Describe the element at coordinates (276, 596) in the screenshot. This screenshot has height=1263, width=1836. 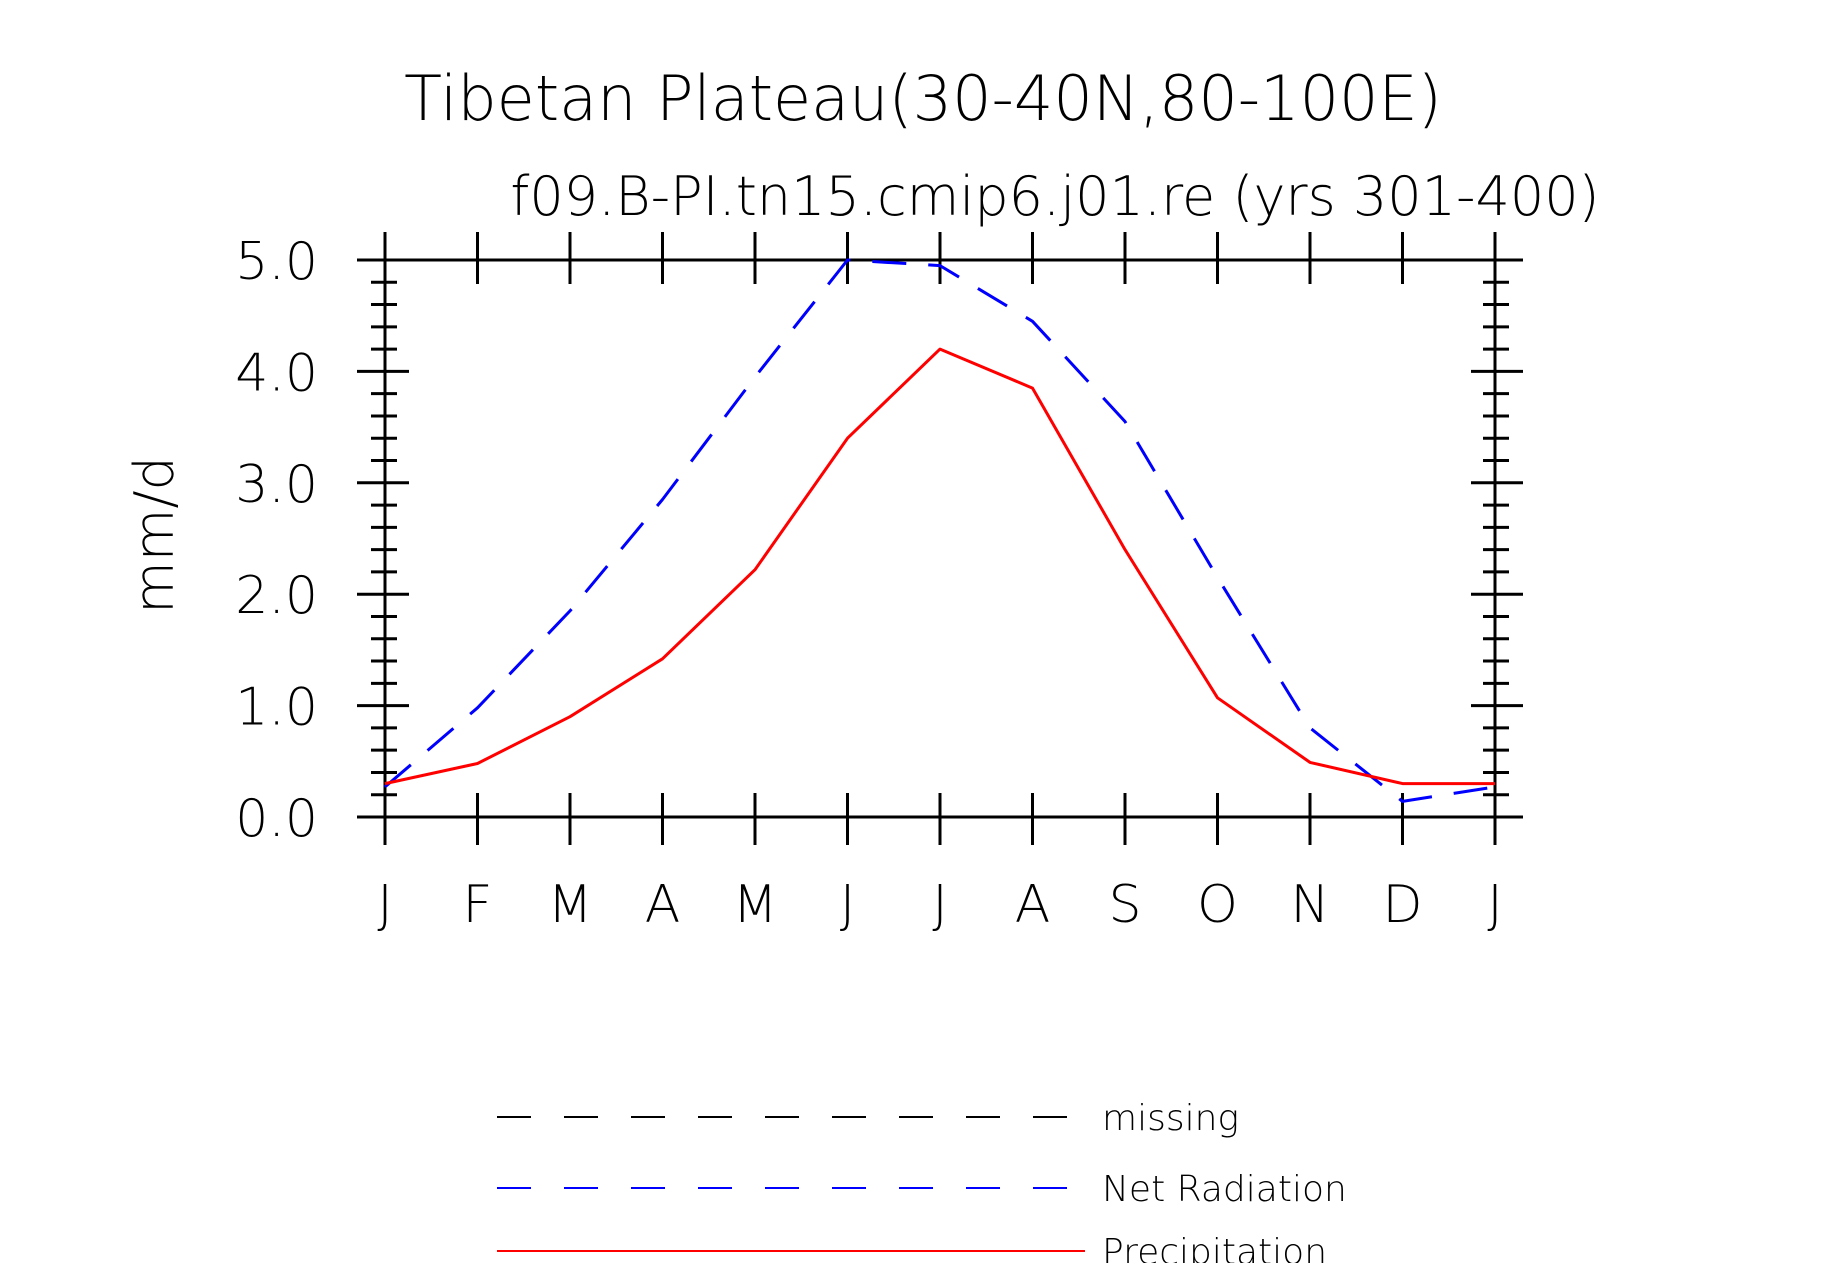
I see `y-tick-label: 2.0` at that location.